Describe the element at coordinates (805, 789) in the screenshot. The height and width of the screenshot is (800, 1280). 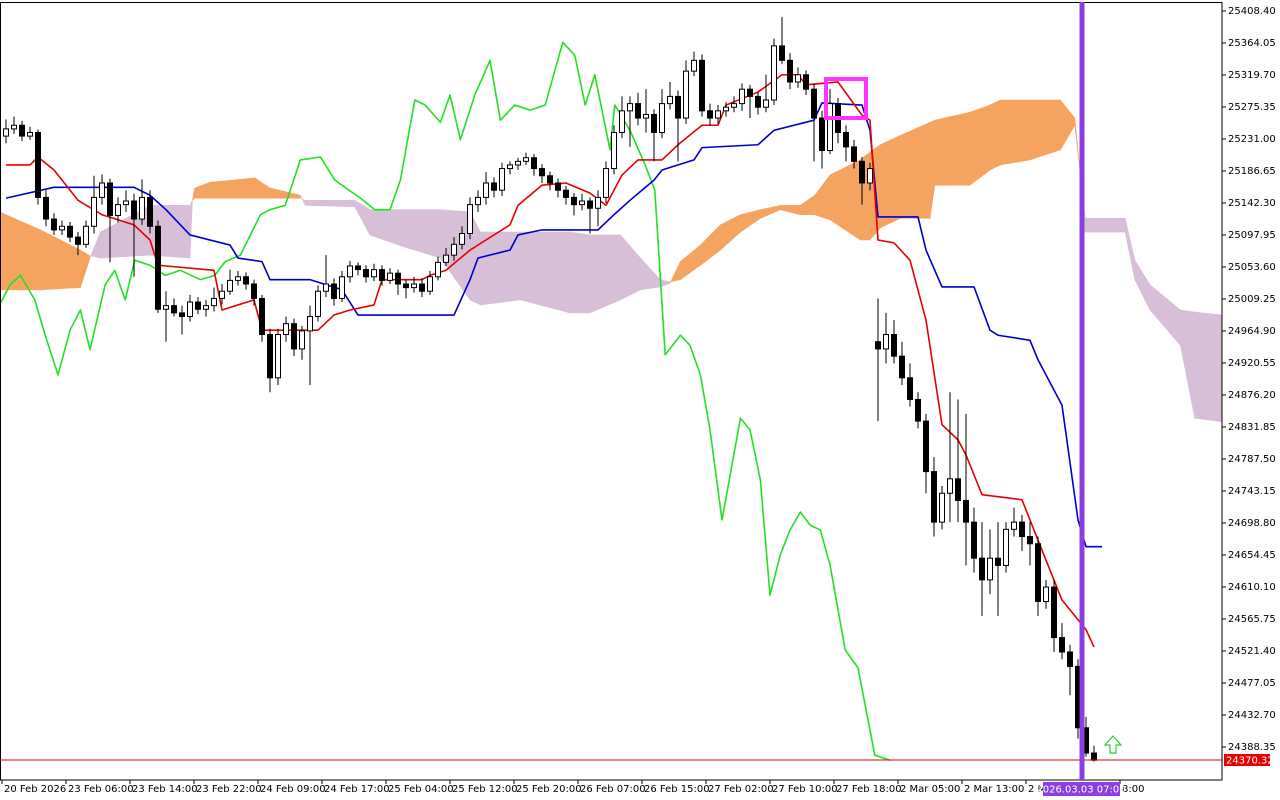
I see `x-tick-label: 27 Feb 10:00` at that location.